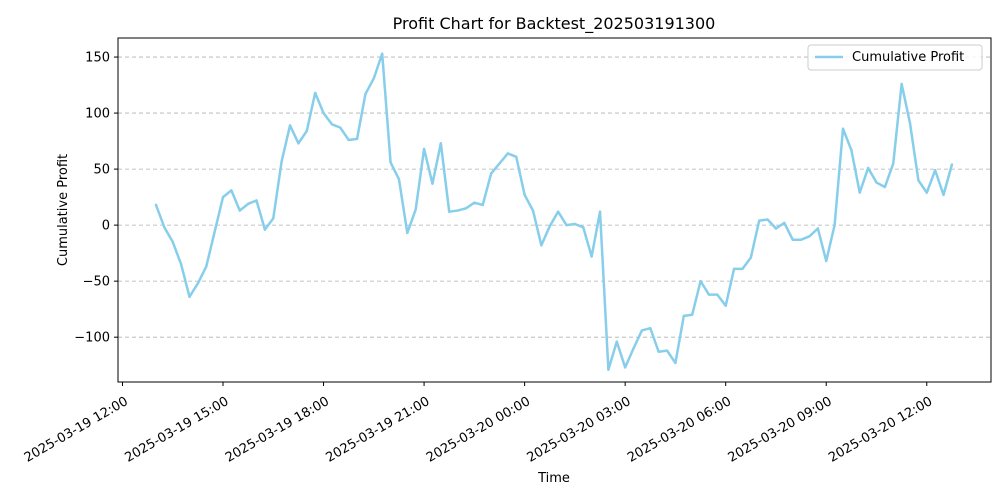 The width and height of the screenshot is (1000, 500). Describe the element at coordinates (97, 114) in the screenshot. I see `y-tick-label: 100` at that location.